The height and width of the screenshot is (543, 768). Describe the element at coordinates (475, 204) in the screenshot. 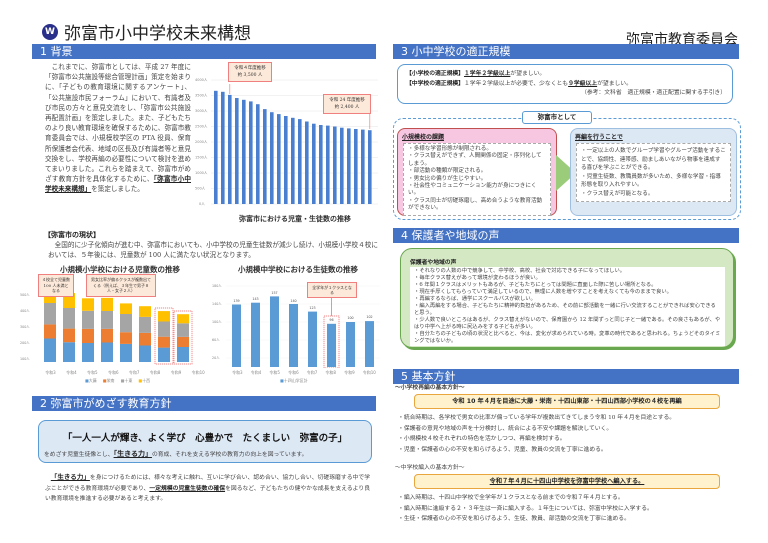

I see `issue-item: ・クラス同士が切磋琢磨し、高め合うような教育活動ができない。` at that location.